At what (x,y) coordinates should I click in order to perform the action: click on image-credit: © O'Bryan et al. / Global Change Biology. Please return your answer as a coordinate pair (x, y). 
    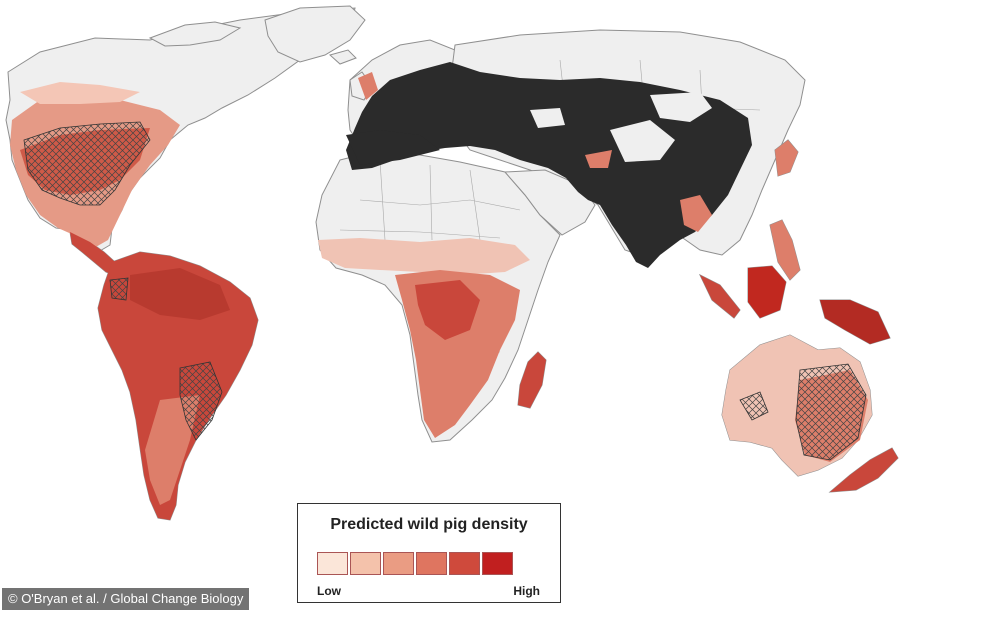
    Looking at the image, I should click on (126, 599).